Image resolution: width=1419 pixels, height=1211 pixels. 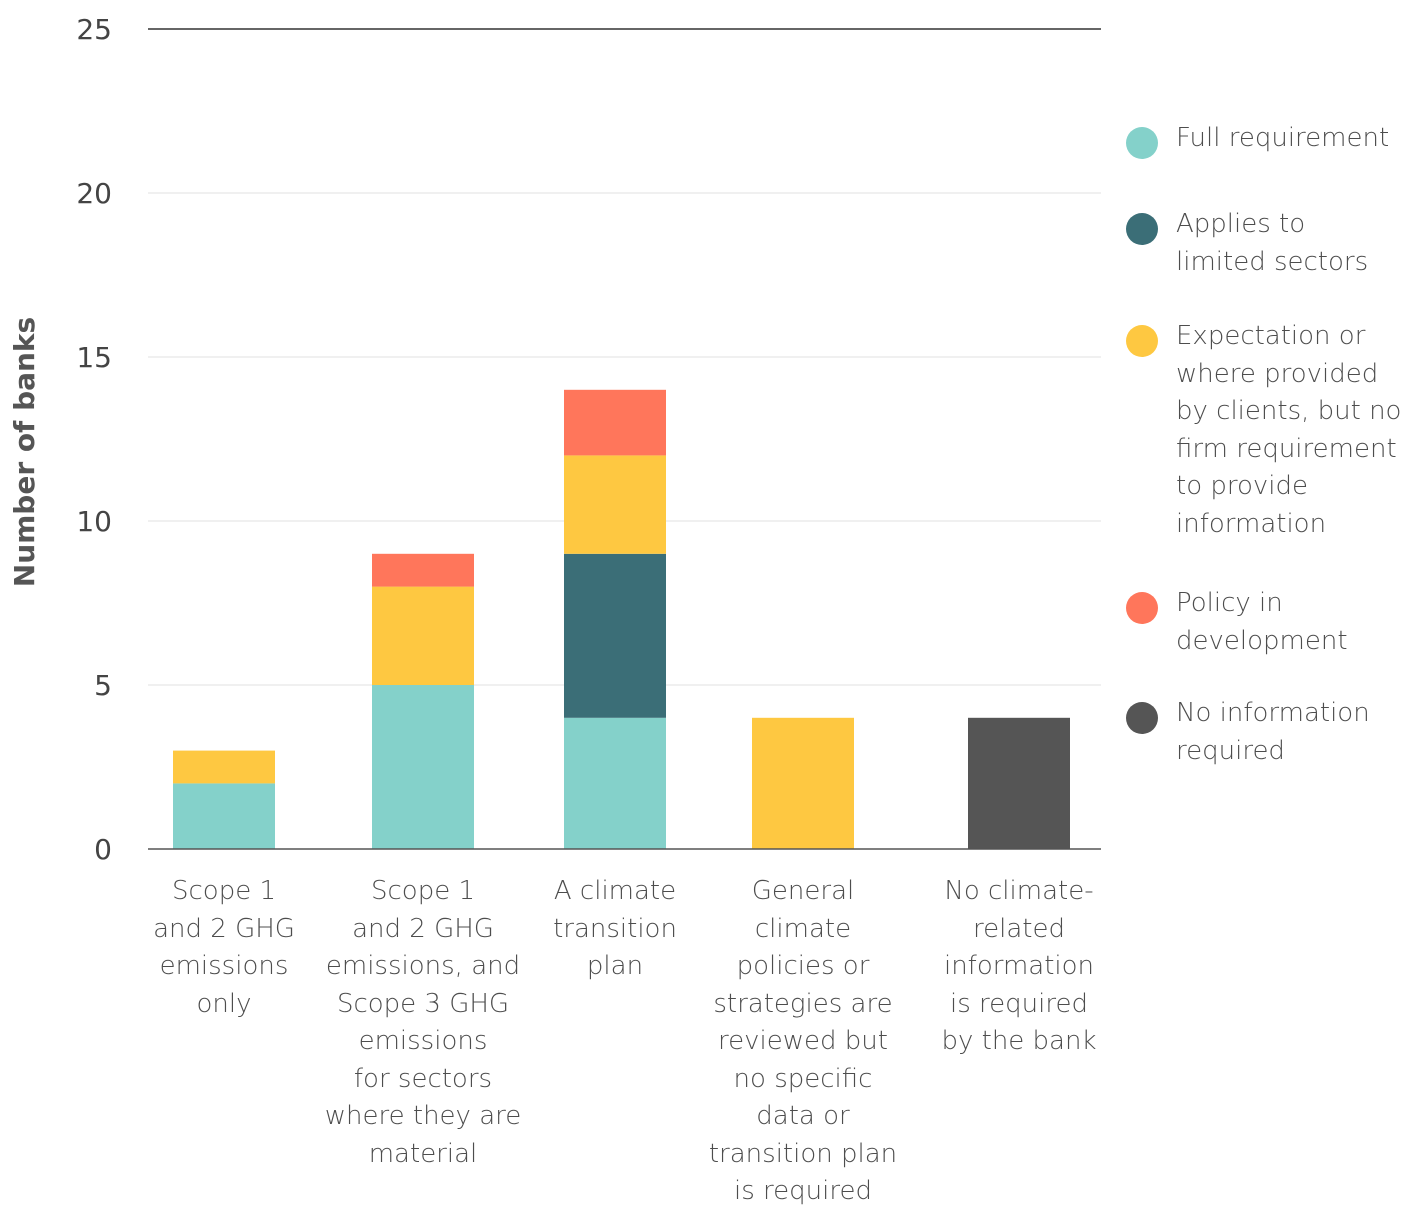 I want to click on legend-label: No information required, so click(x=1273, y=732).